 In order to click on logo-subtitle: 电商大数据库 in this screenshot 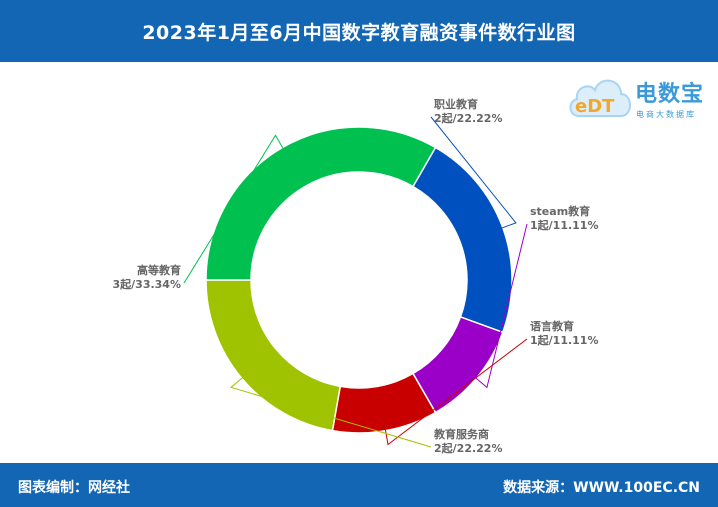, I will do `click(666, 114)`.